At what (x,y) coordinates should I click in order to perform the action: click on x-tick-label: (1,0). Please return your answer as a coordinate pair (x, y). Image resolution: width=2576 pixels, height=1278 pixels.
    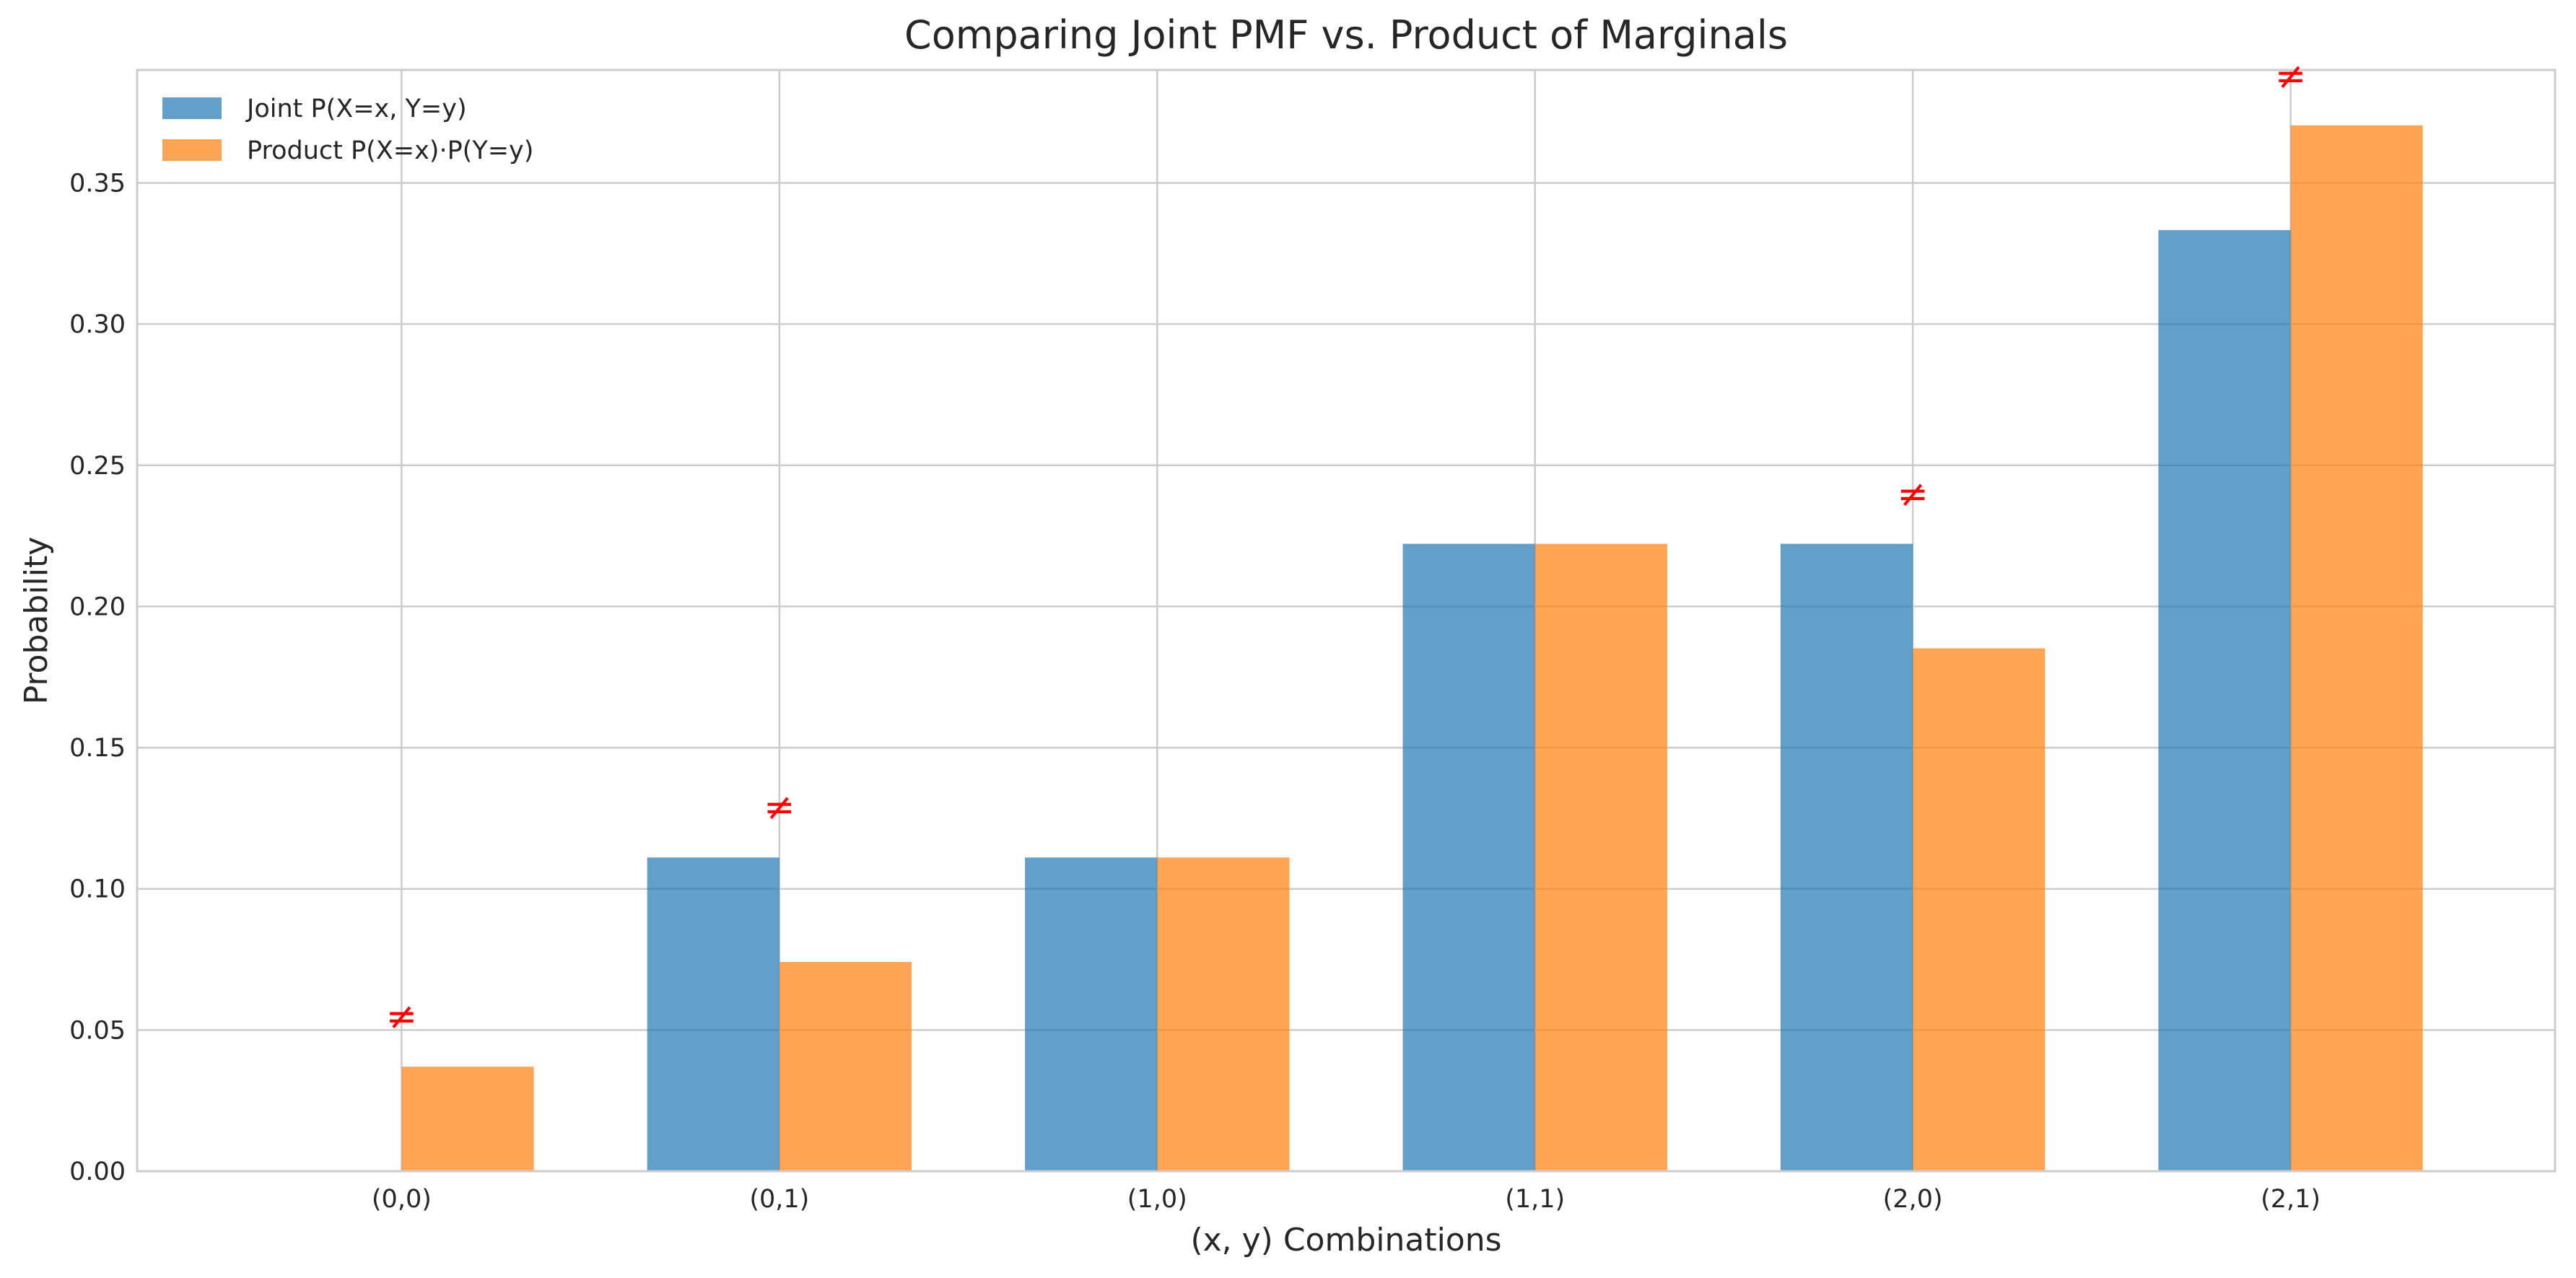
    Looking at the image, I should click on (1157, 1199).